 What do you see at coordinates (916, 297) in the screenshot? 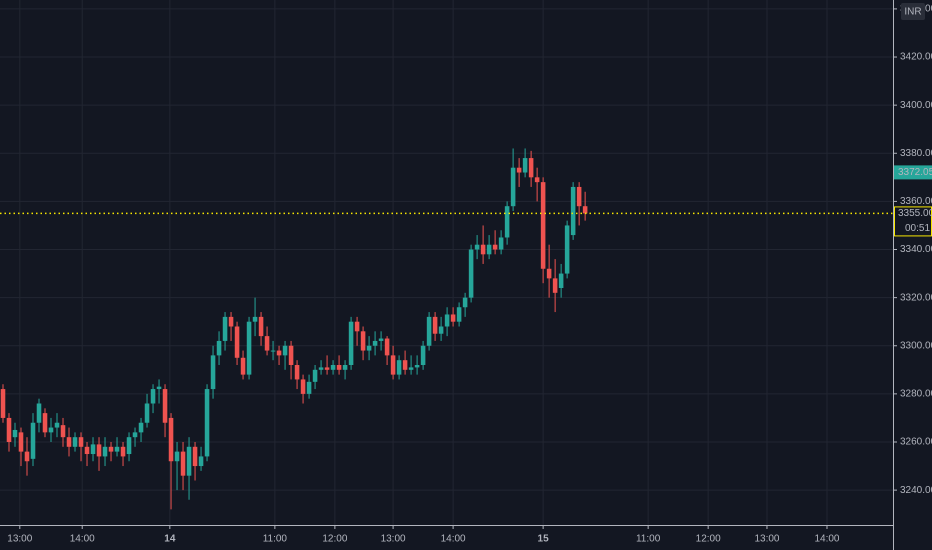
I see `y-tick-label: 3320.00` at bounding box center [916, 297].